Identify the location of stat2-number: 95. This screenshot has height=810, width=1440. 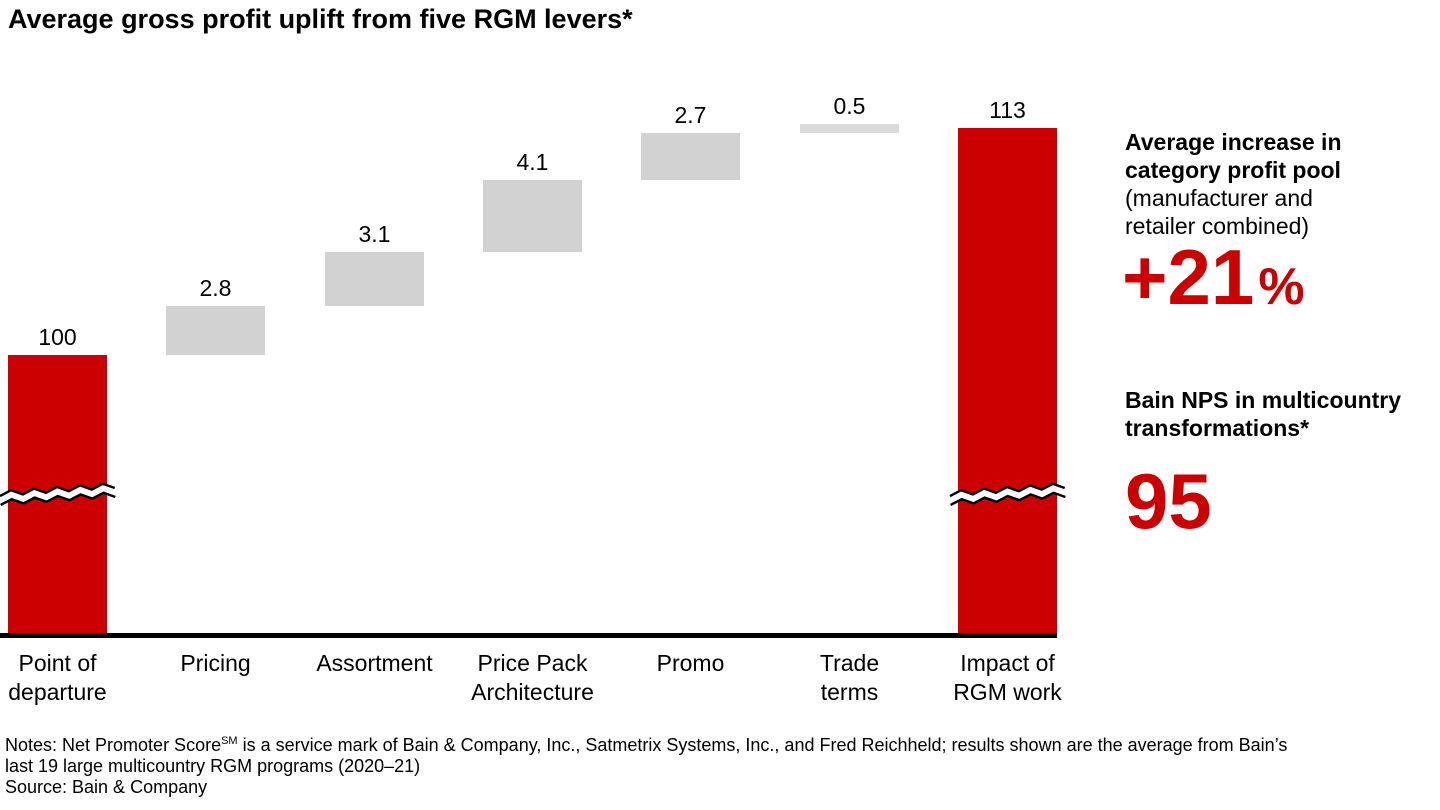
(1168, 501).